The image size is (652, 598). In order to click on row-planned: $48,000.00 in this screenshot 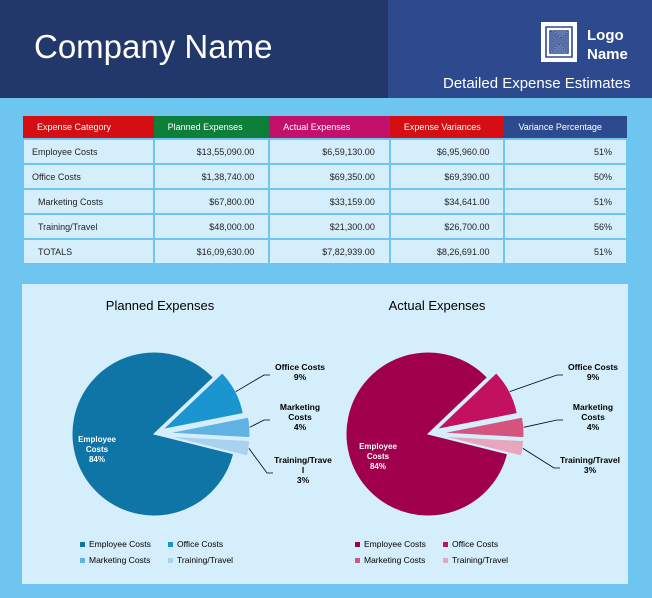, I will do `click(211, 226)`.